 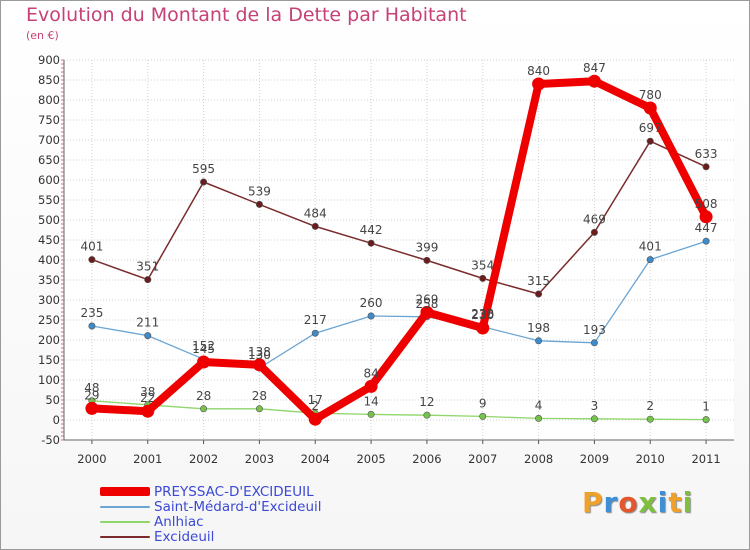 I want to click on data-label-3: 399, so click(x=426, y=247).